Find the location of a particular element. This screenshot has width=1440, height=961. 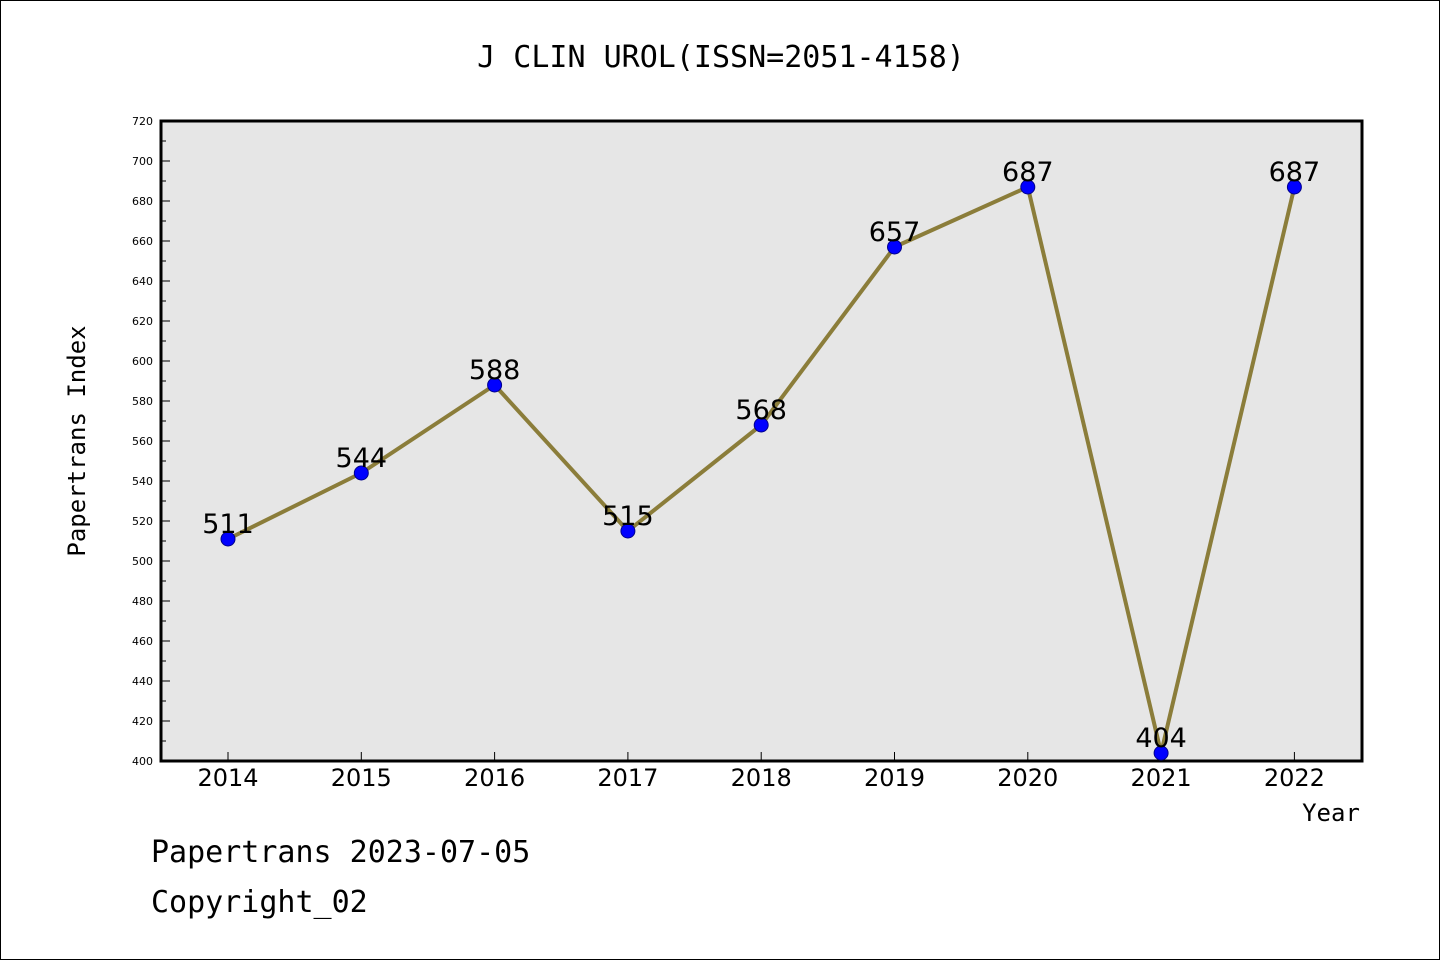

y-tick-label: 720 is located at coordinates (142, 121).